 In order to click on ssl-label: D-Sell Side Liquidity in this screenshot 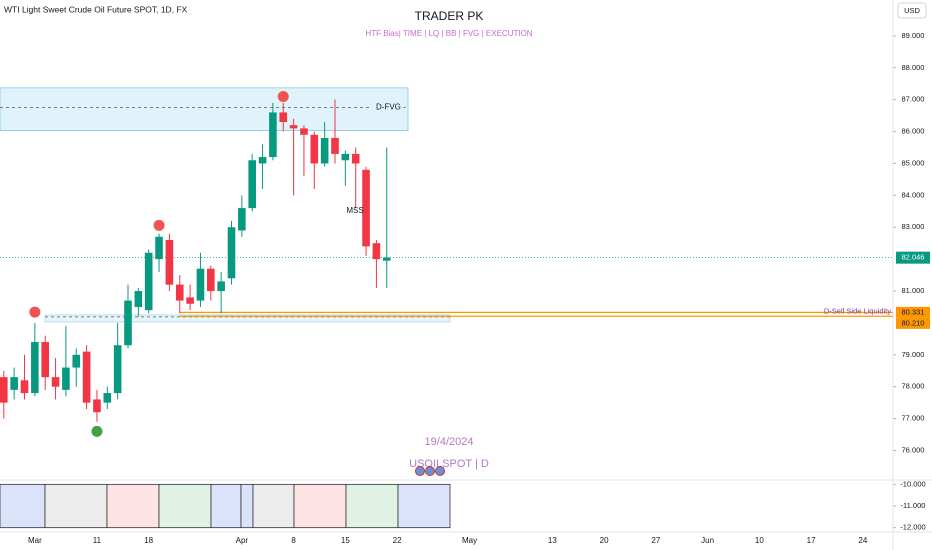, I will do `click(857, 310)`.